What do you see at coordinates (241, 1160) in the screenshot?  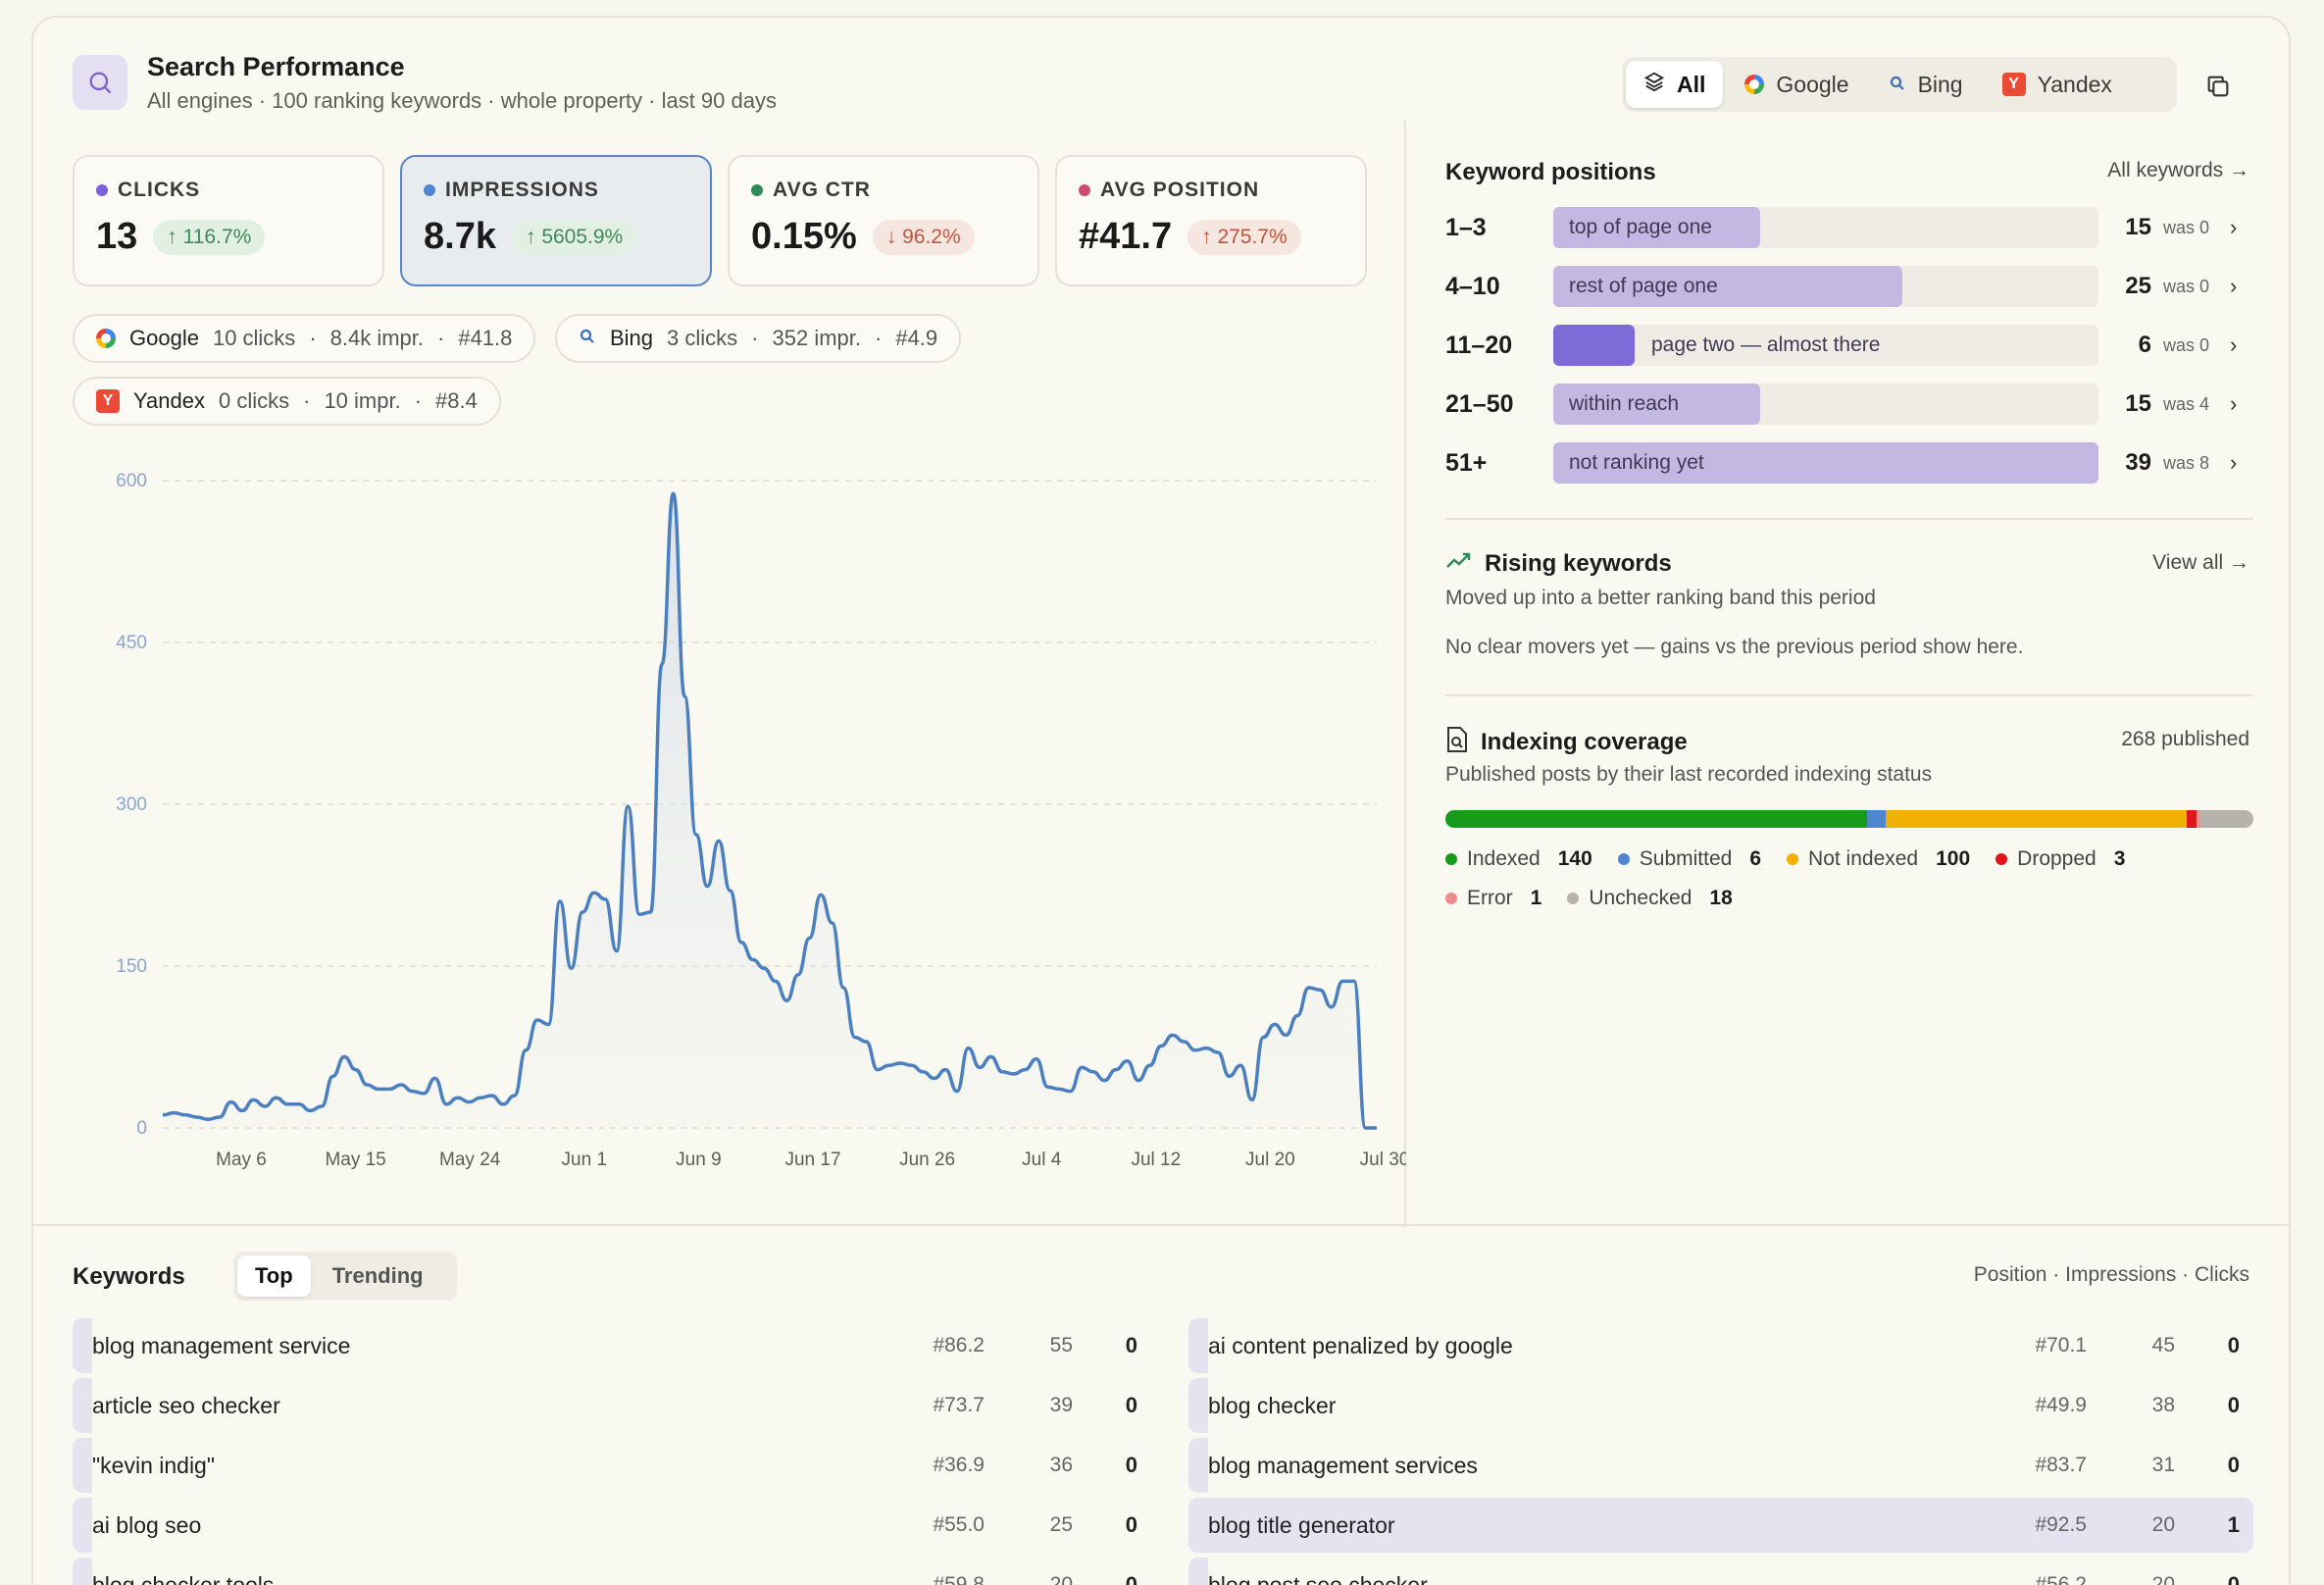 I see `x-tick-label: May 6` at bounding box center [241, 1160].